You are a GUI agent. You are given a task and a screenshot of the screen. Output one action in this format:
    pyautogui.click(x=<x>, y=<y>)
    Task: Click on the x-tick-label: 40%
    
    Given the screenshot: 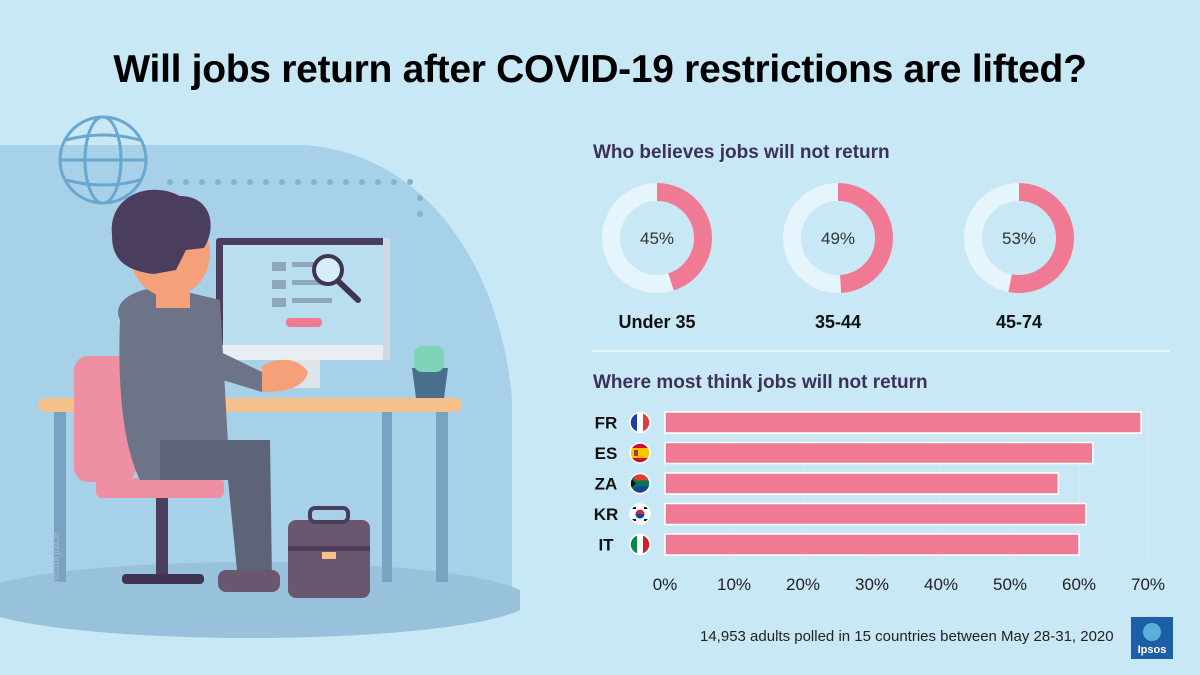 What is the action you would take?
    pyautogui.click(x=941, y=584)
    